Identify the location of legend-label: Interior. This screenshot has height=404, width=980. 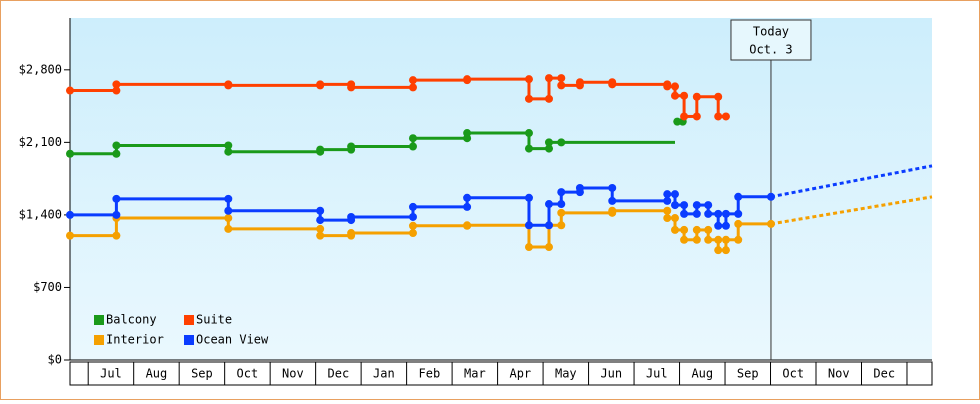
(135, 340).